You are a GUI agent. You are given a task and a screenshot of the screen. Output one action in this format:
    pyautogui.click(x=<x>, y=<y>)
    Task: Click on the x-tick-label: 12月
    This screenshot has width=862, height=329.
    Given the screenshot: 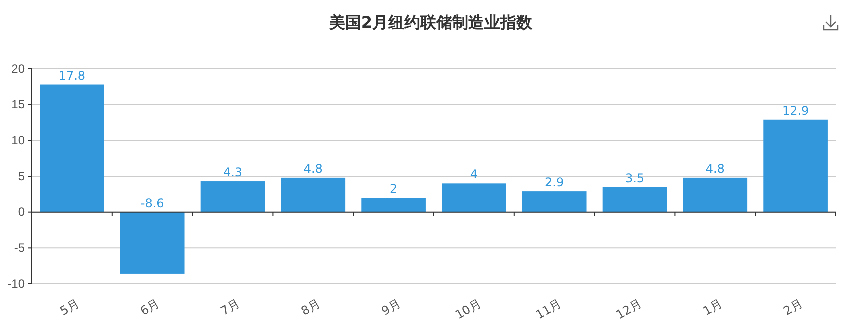 What is the action you would take?
    pyautogui.click(x=629, y=309)
    